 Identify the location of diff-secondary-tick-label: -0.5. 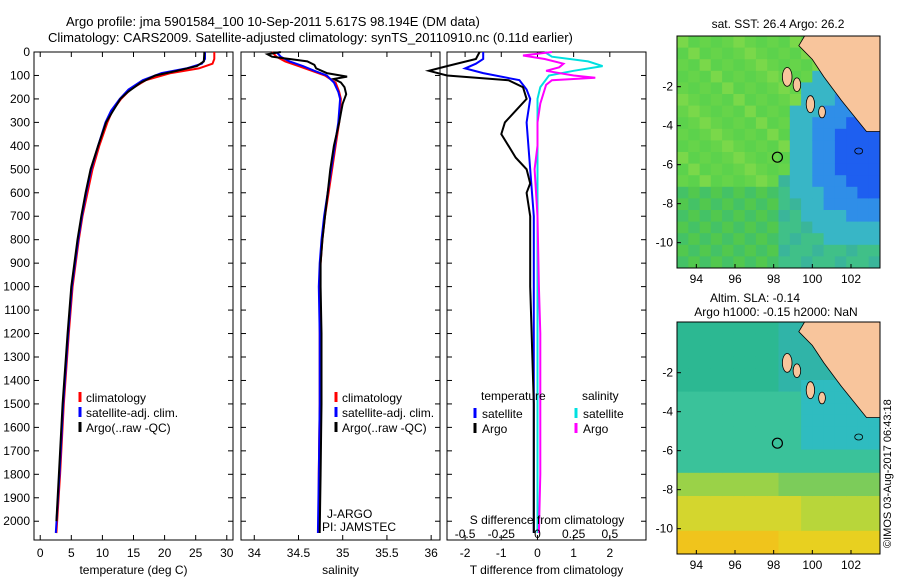
(465, 534).